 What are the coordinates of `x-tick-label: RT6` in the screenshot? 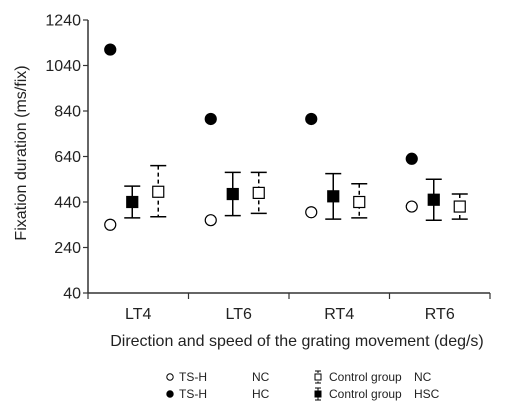 It's located at (440, 314).